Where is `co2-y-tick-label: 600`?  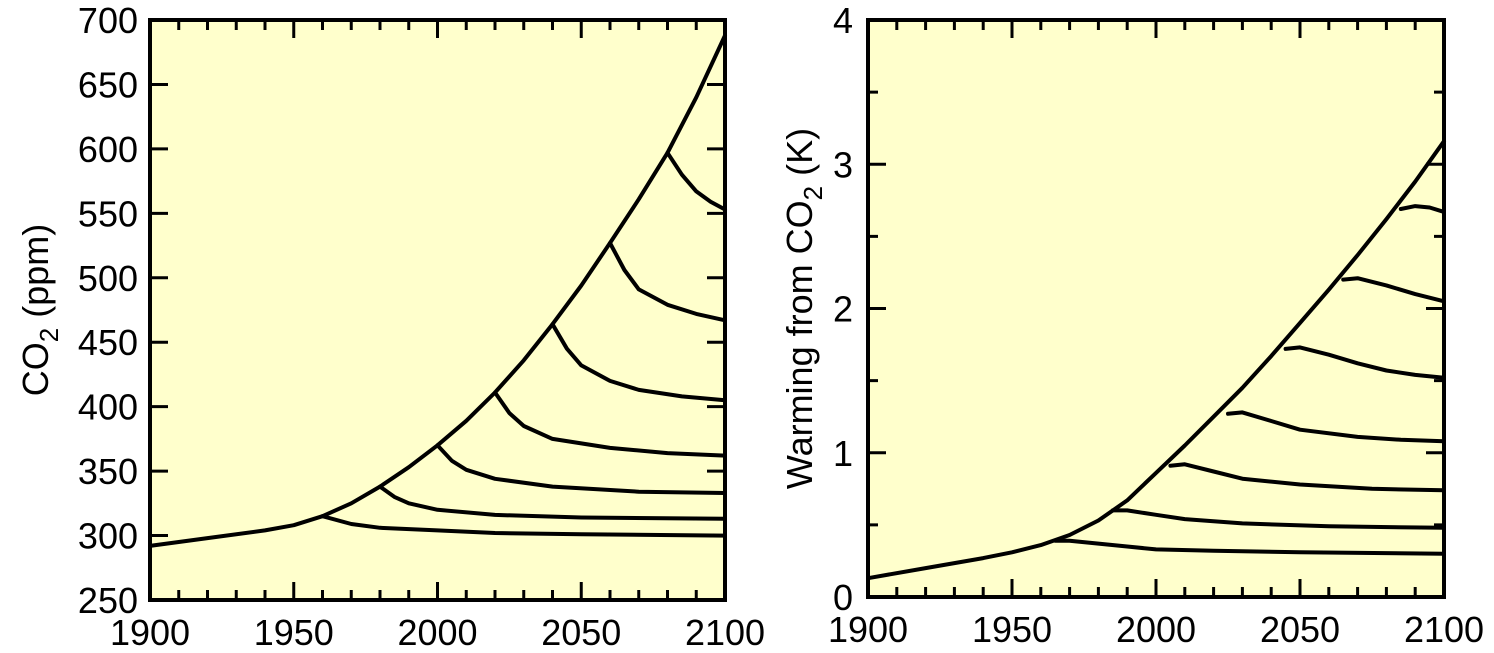 co2-y-tick-label: 600 is located at coordinates (108, 149).